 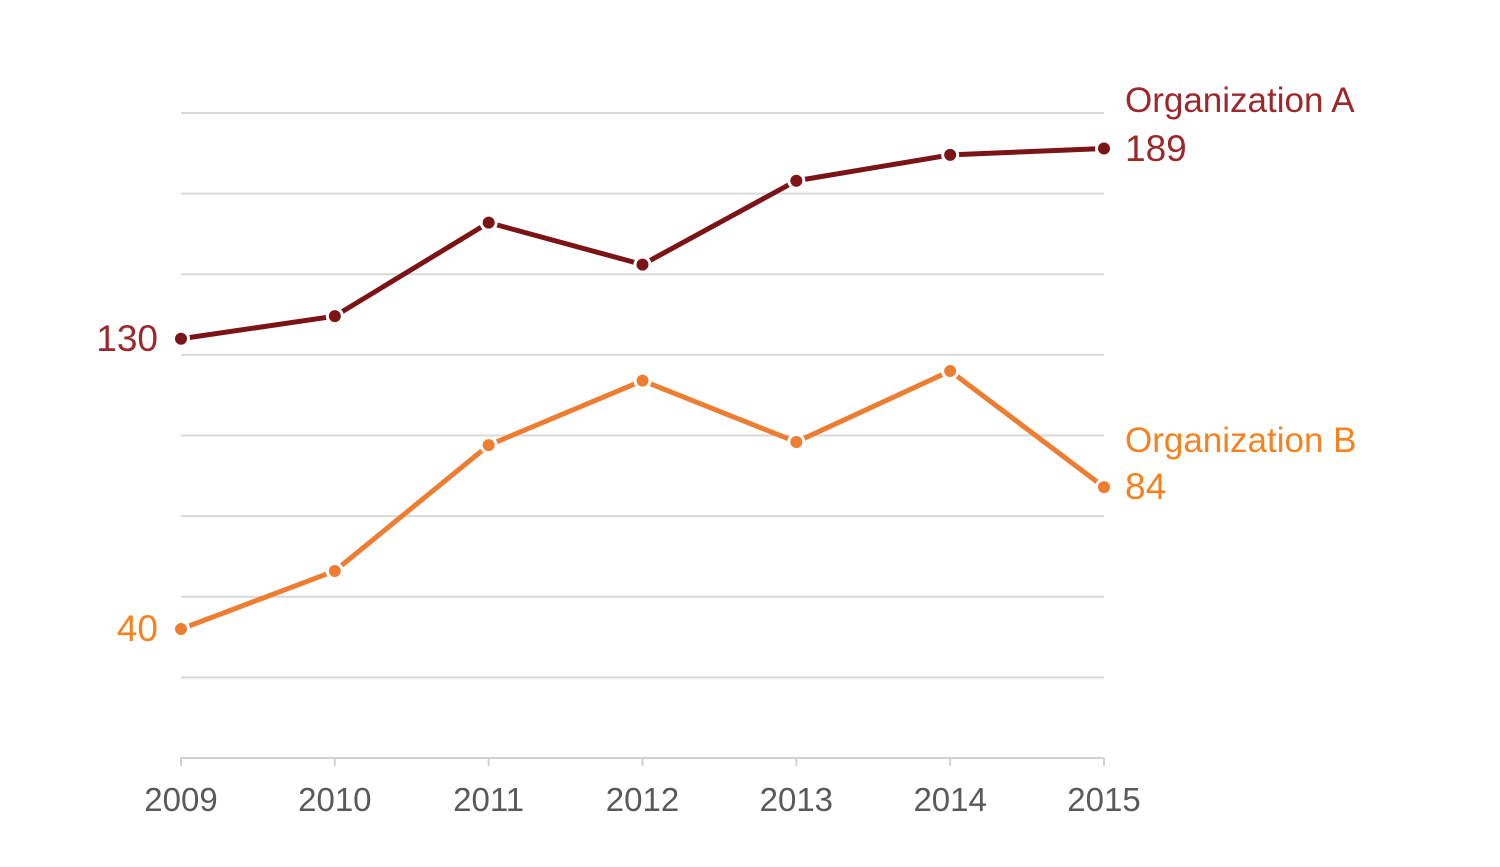 What do you see at coordinates (488, 799) in the screenshot?
I see `x-tick-label: 2011` at bounding box center [488, 799].